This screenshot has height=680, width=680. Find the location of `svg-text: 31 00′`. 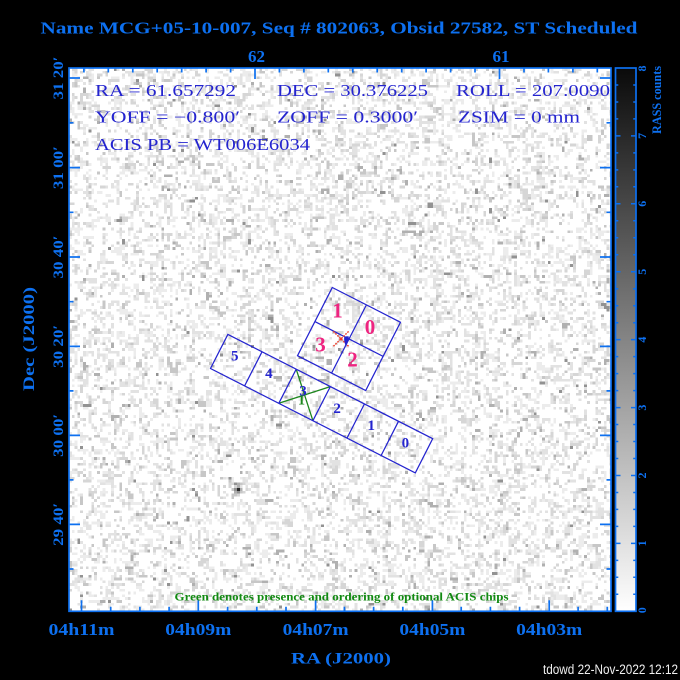

svg-text: 31 00′ is located at coordinates (59, 167).